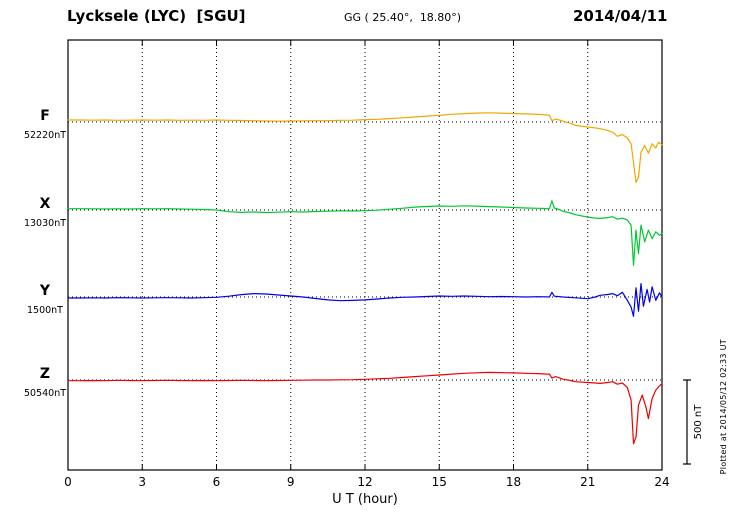  Describe the element at coordinates (45, 116) in the screenshot. I see `series-label-F: F` at that location.